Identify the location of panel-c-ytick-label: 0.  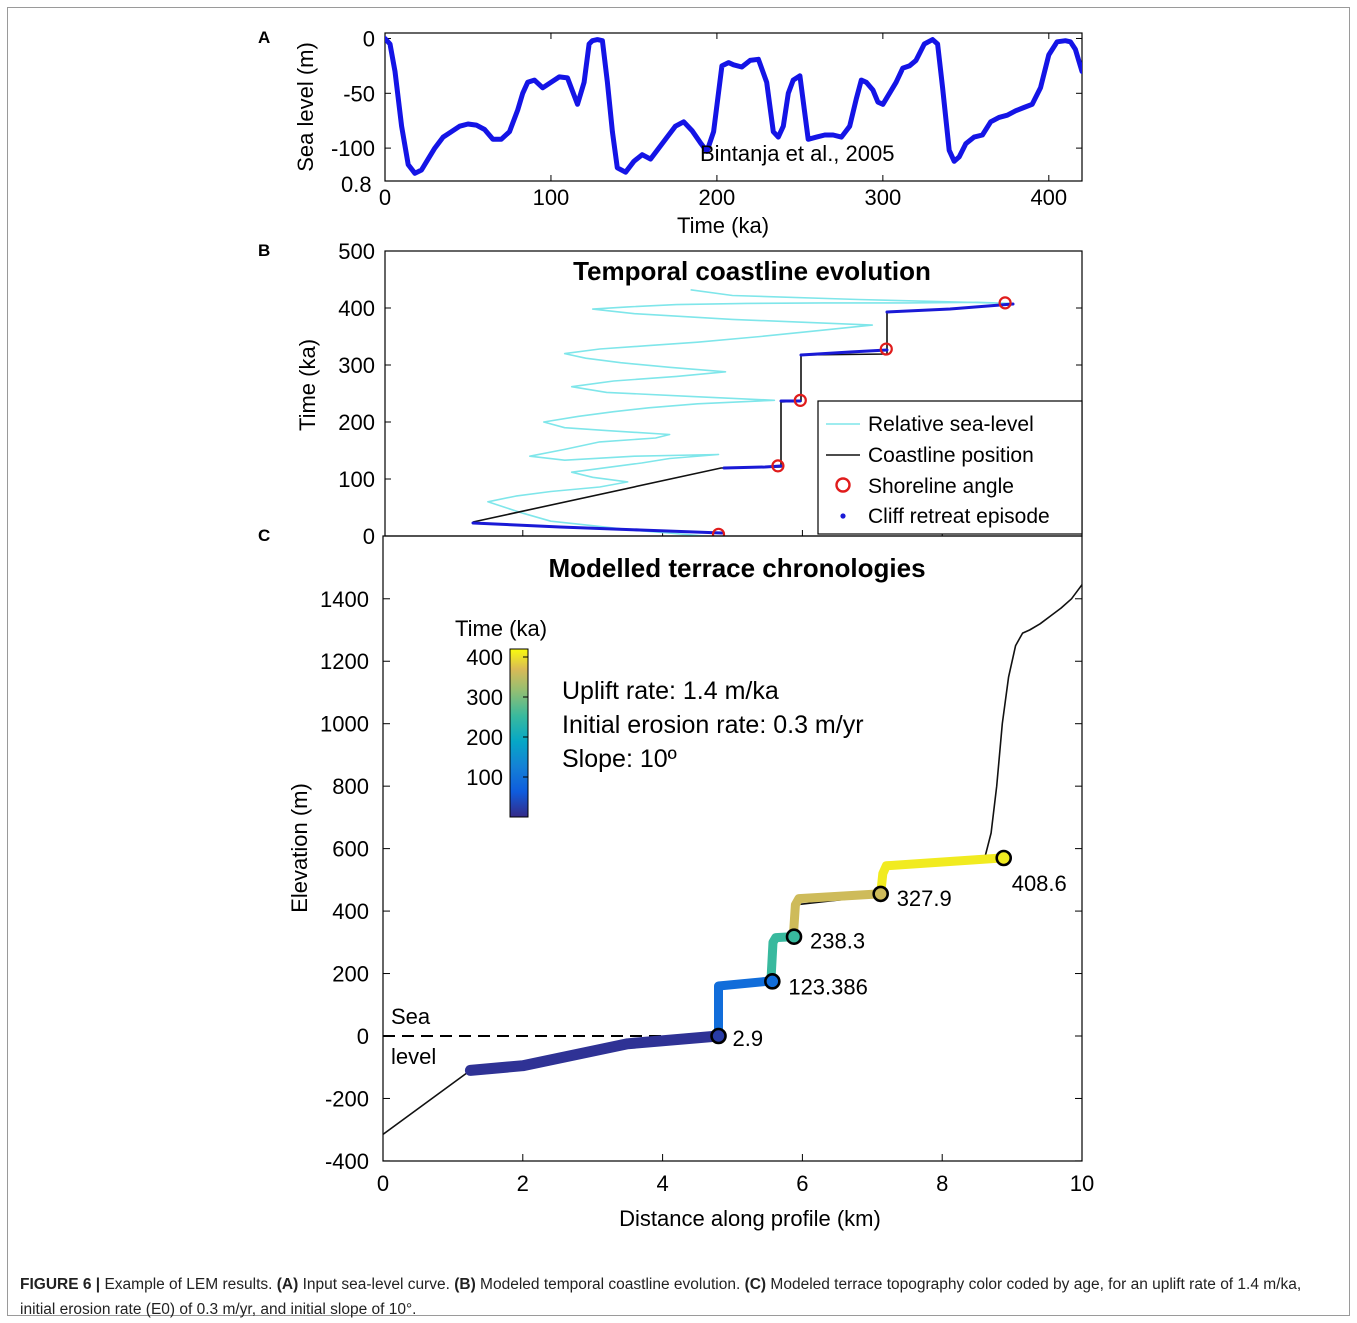
(363, 1036).